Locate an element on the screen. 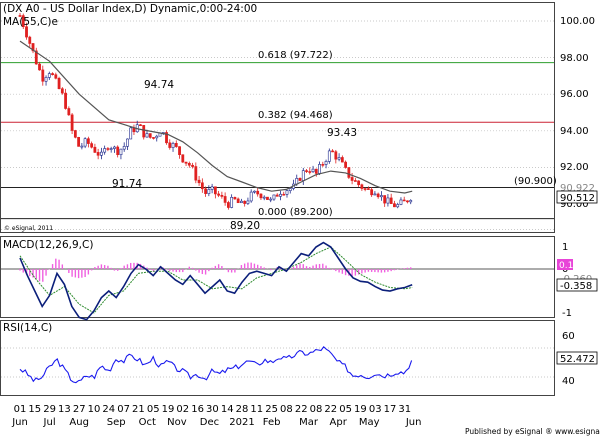 Image resolution: width=600 pixels, height=438 pixels. x-day-label: 10 is located at coordinates (94, 409).